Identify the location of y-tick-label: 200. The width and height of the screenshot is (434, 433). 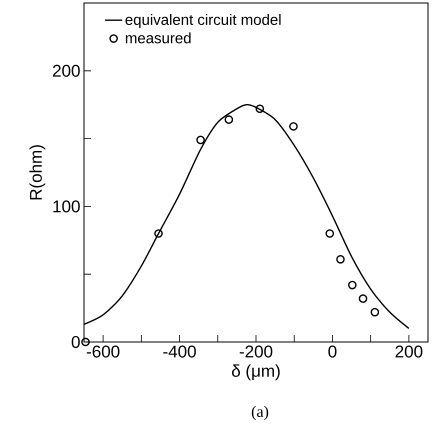
(66, 70).